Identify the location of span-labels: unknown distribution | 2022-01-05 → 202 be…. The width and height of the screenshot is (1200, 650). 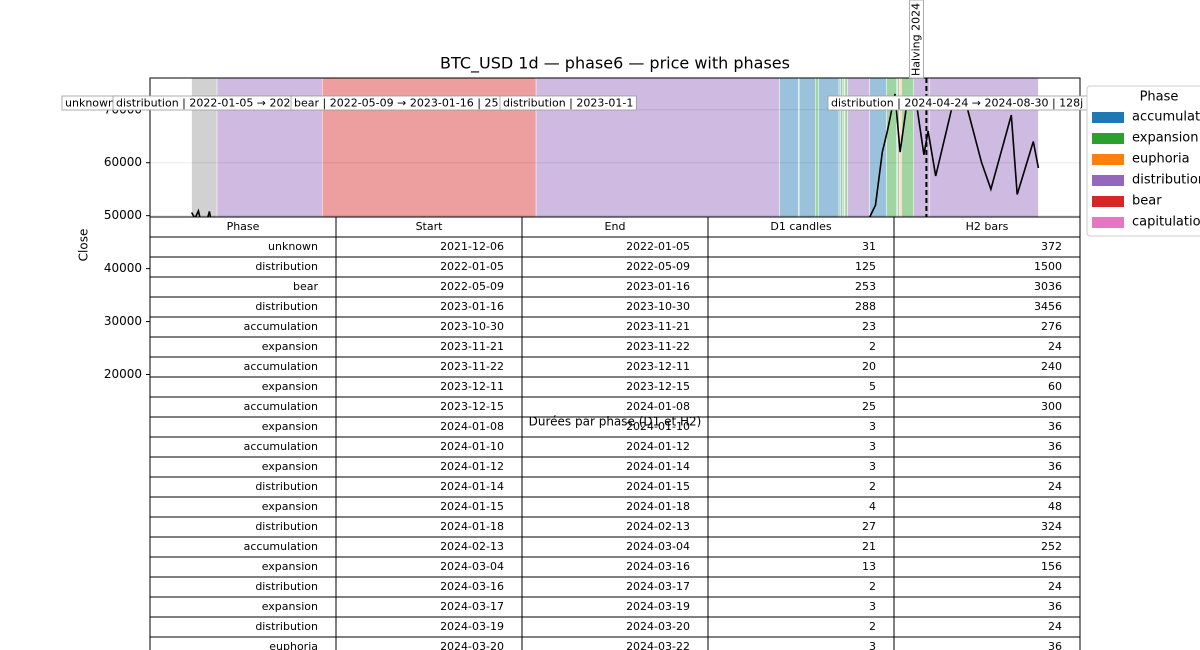
(603, 103).